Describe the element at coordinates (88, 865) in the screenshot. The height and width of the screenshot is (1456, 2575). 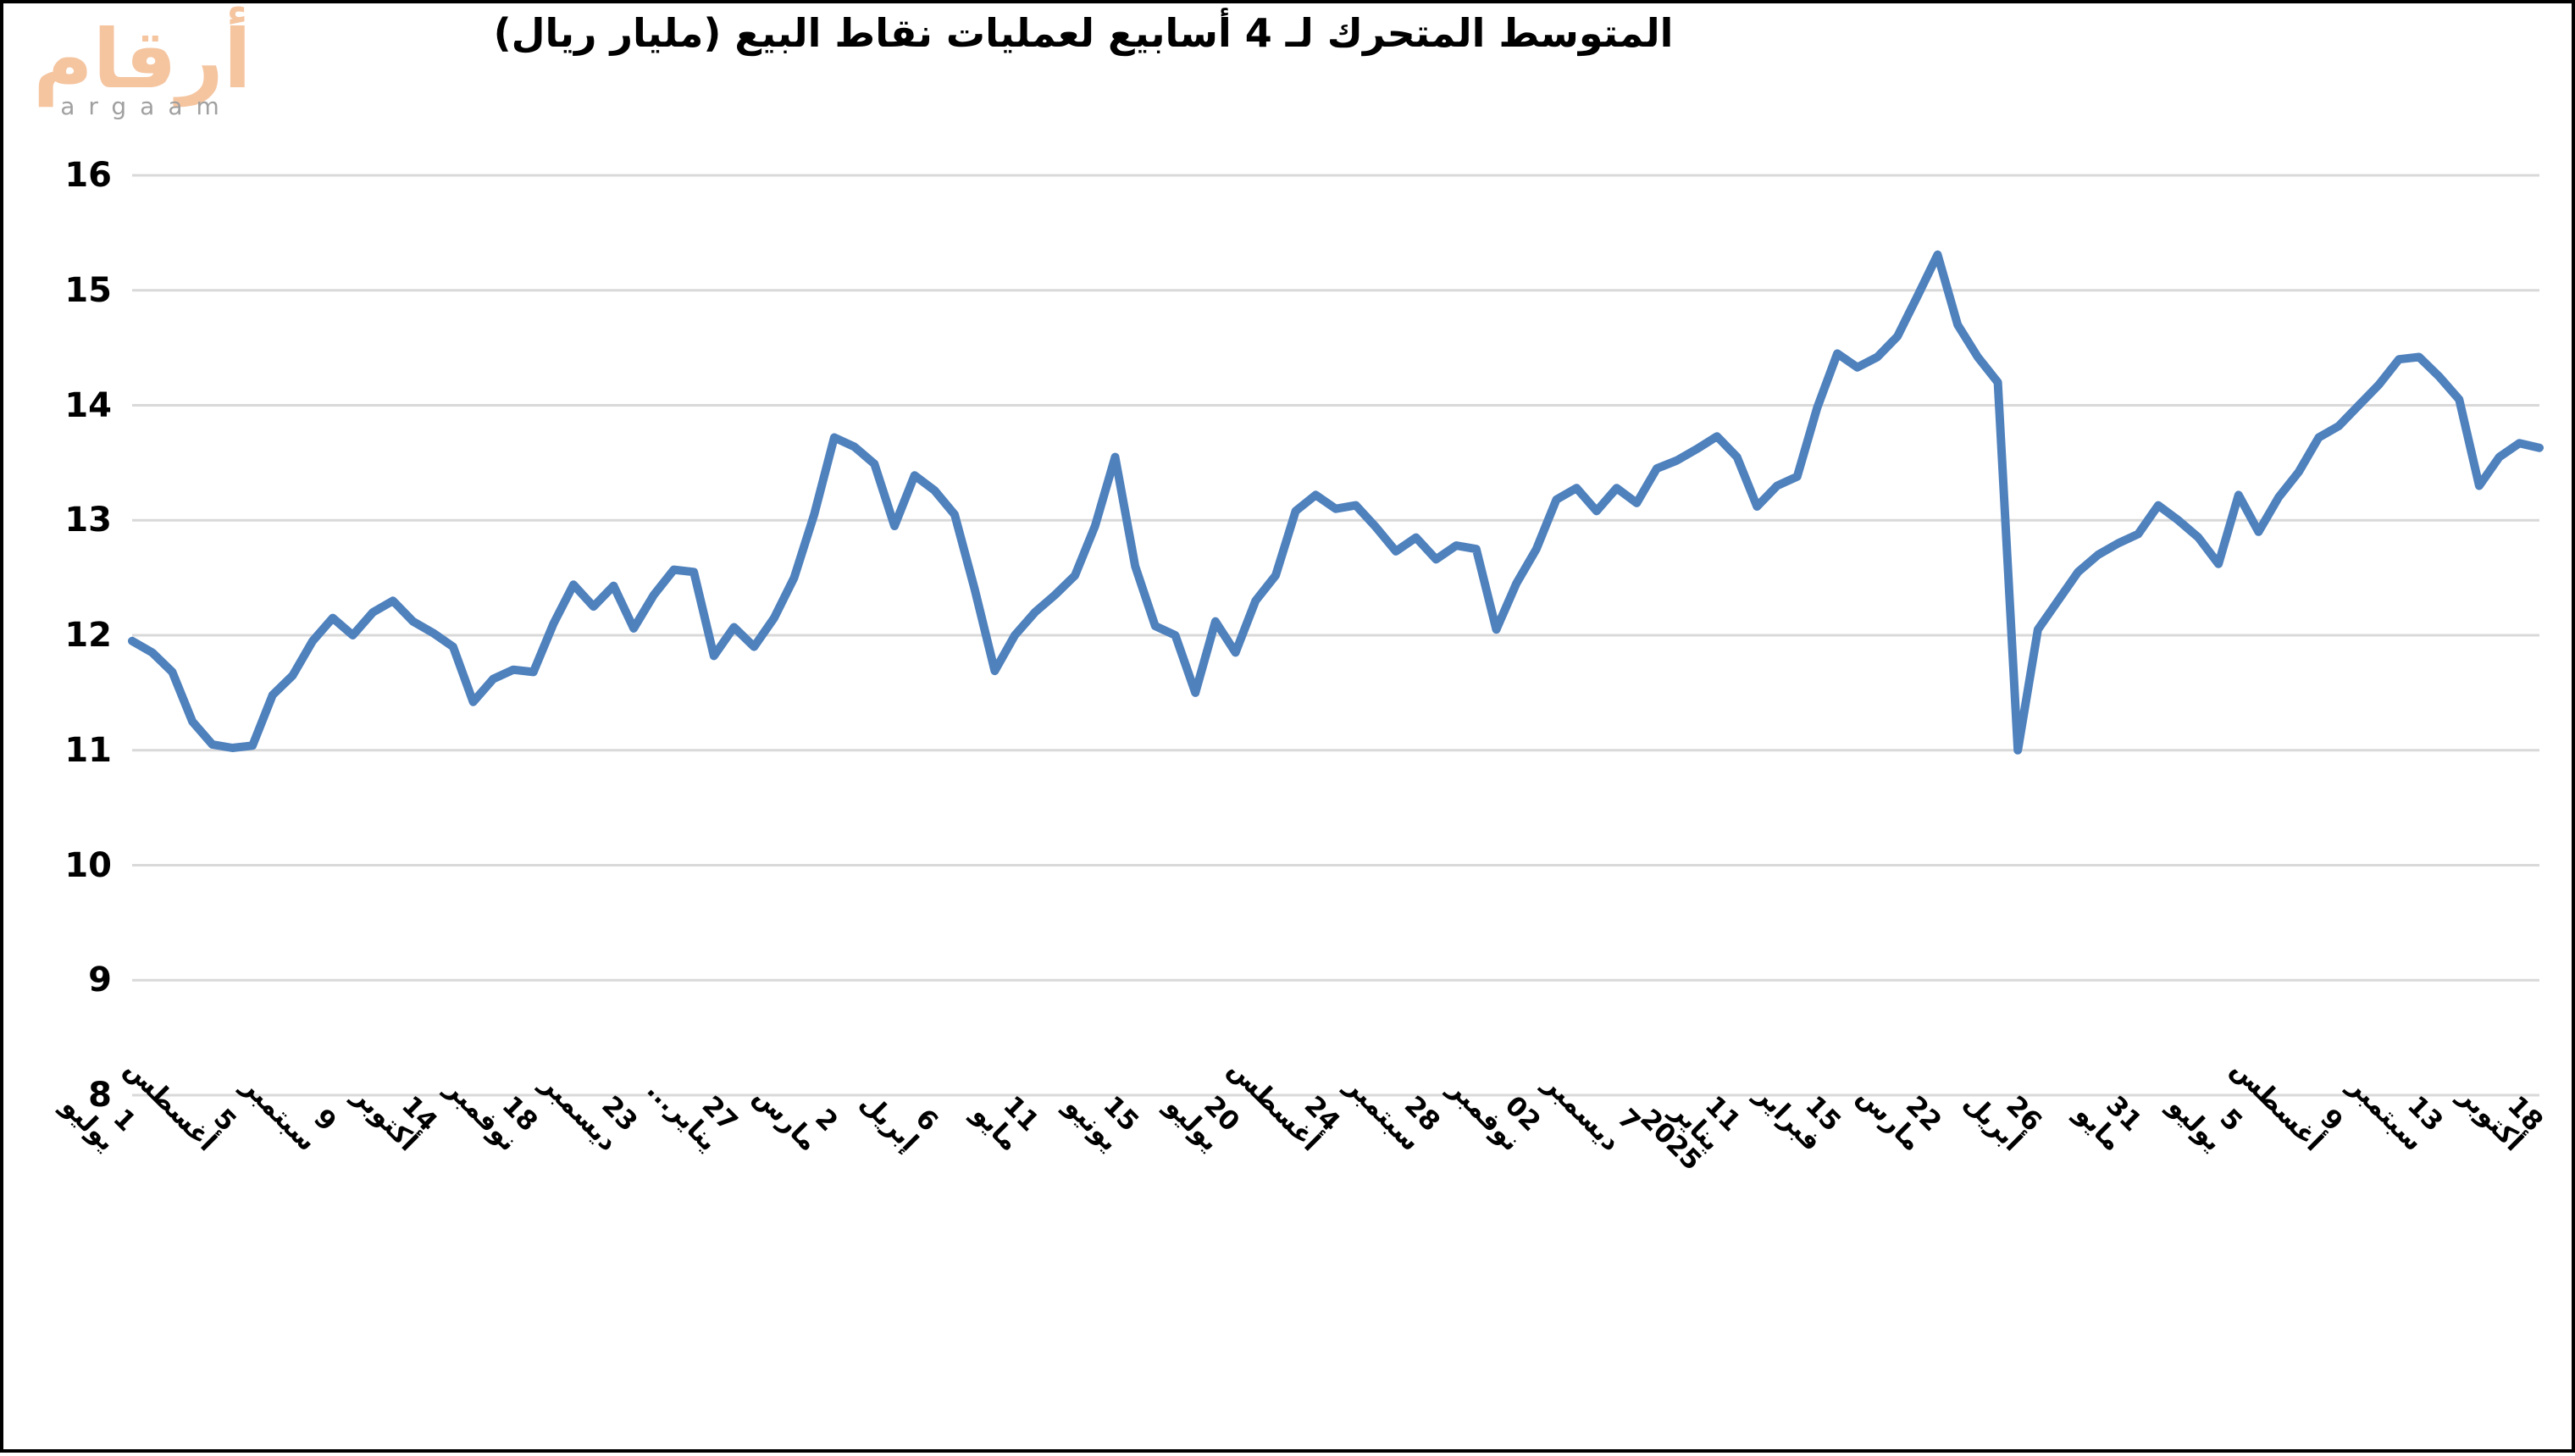
I see `y-tick-label-10: 10` at that location.